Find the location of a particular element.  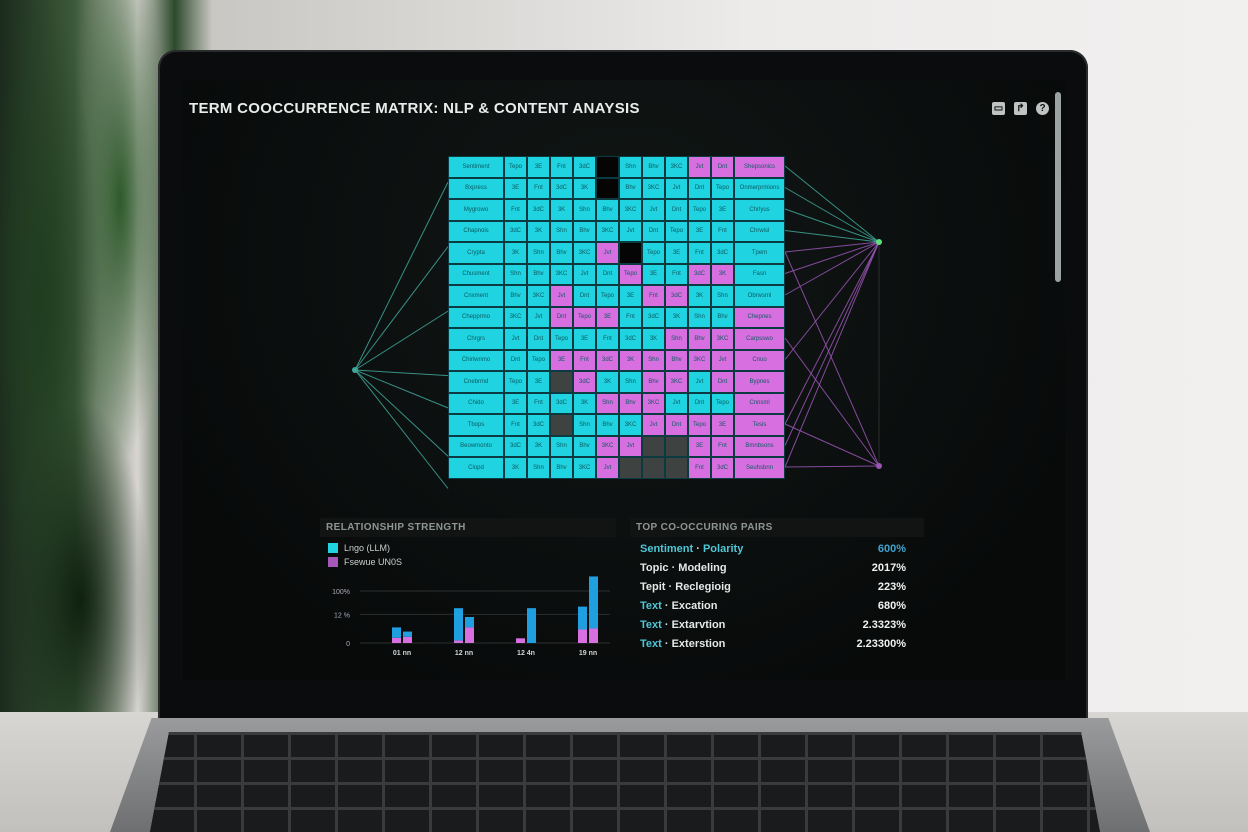

matrix-row-label: Mygrowo is located at coordinates (476, 210).